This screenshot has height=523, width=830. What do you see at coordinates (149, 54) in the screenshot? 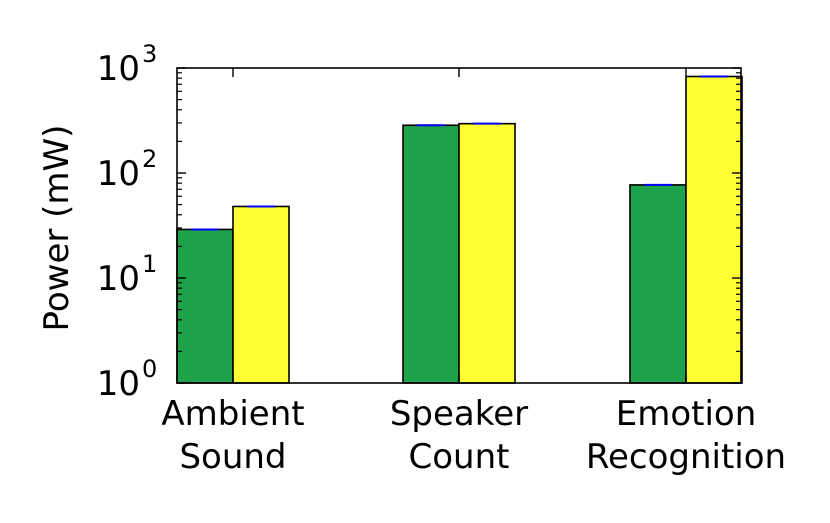
I see `y-tick-exponent: 3` at bounding box center [149, 54].